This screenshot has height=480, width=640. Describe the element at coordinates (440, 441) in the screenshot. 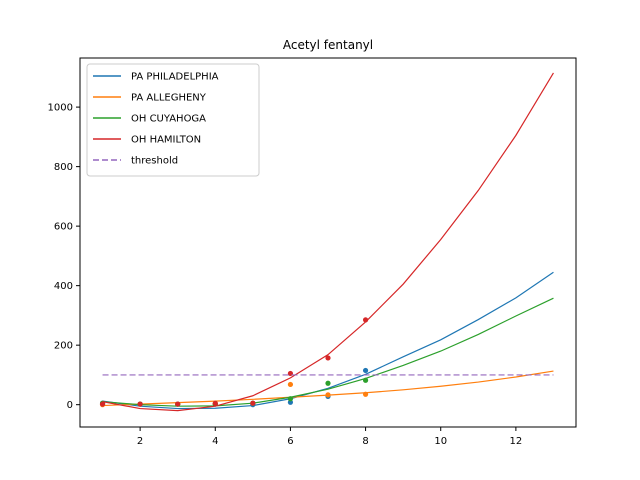

I see `x-tick-label: 10` at that location.